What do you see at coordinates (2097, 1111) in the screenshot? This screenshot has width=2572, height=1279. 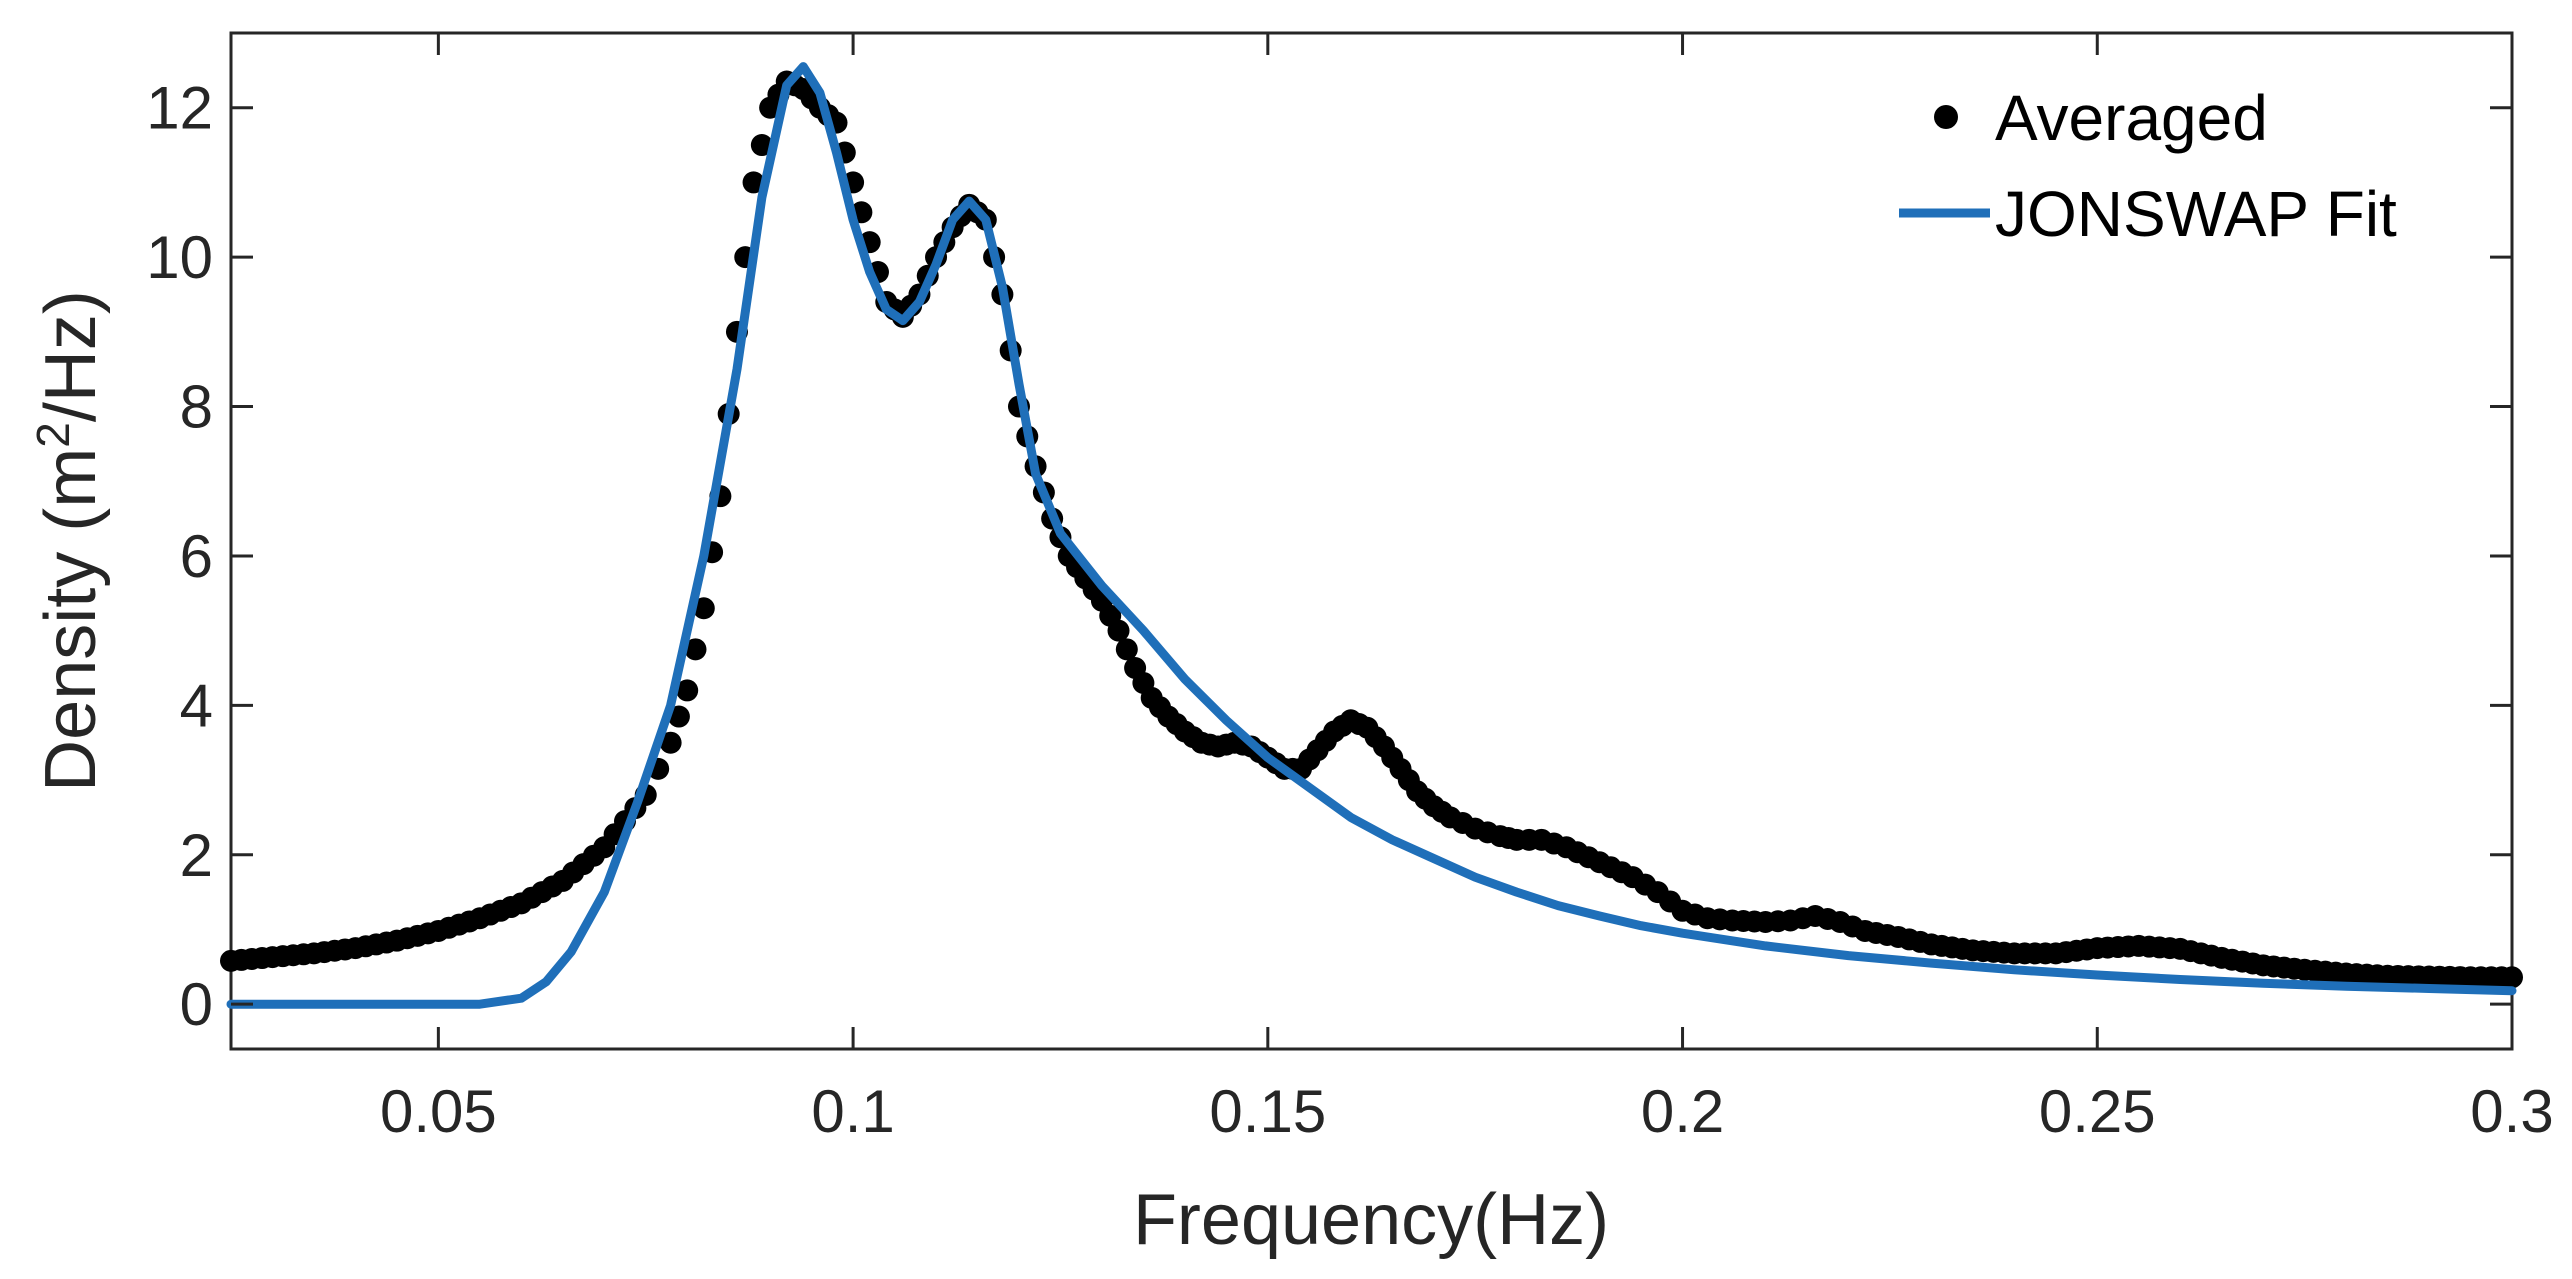 I see `x-tick-label: 0.25` at bounding box center [2097, 1111].